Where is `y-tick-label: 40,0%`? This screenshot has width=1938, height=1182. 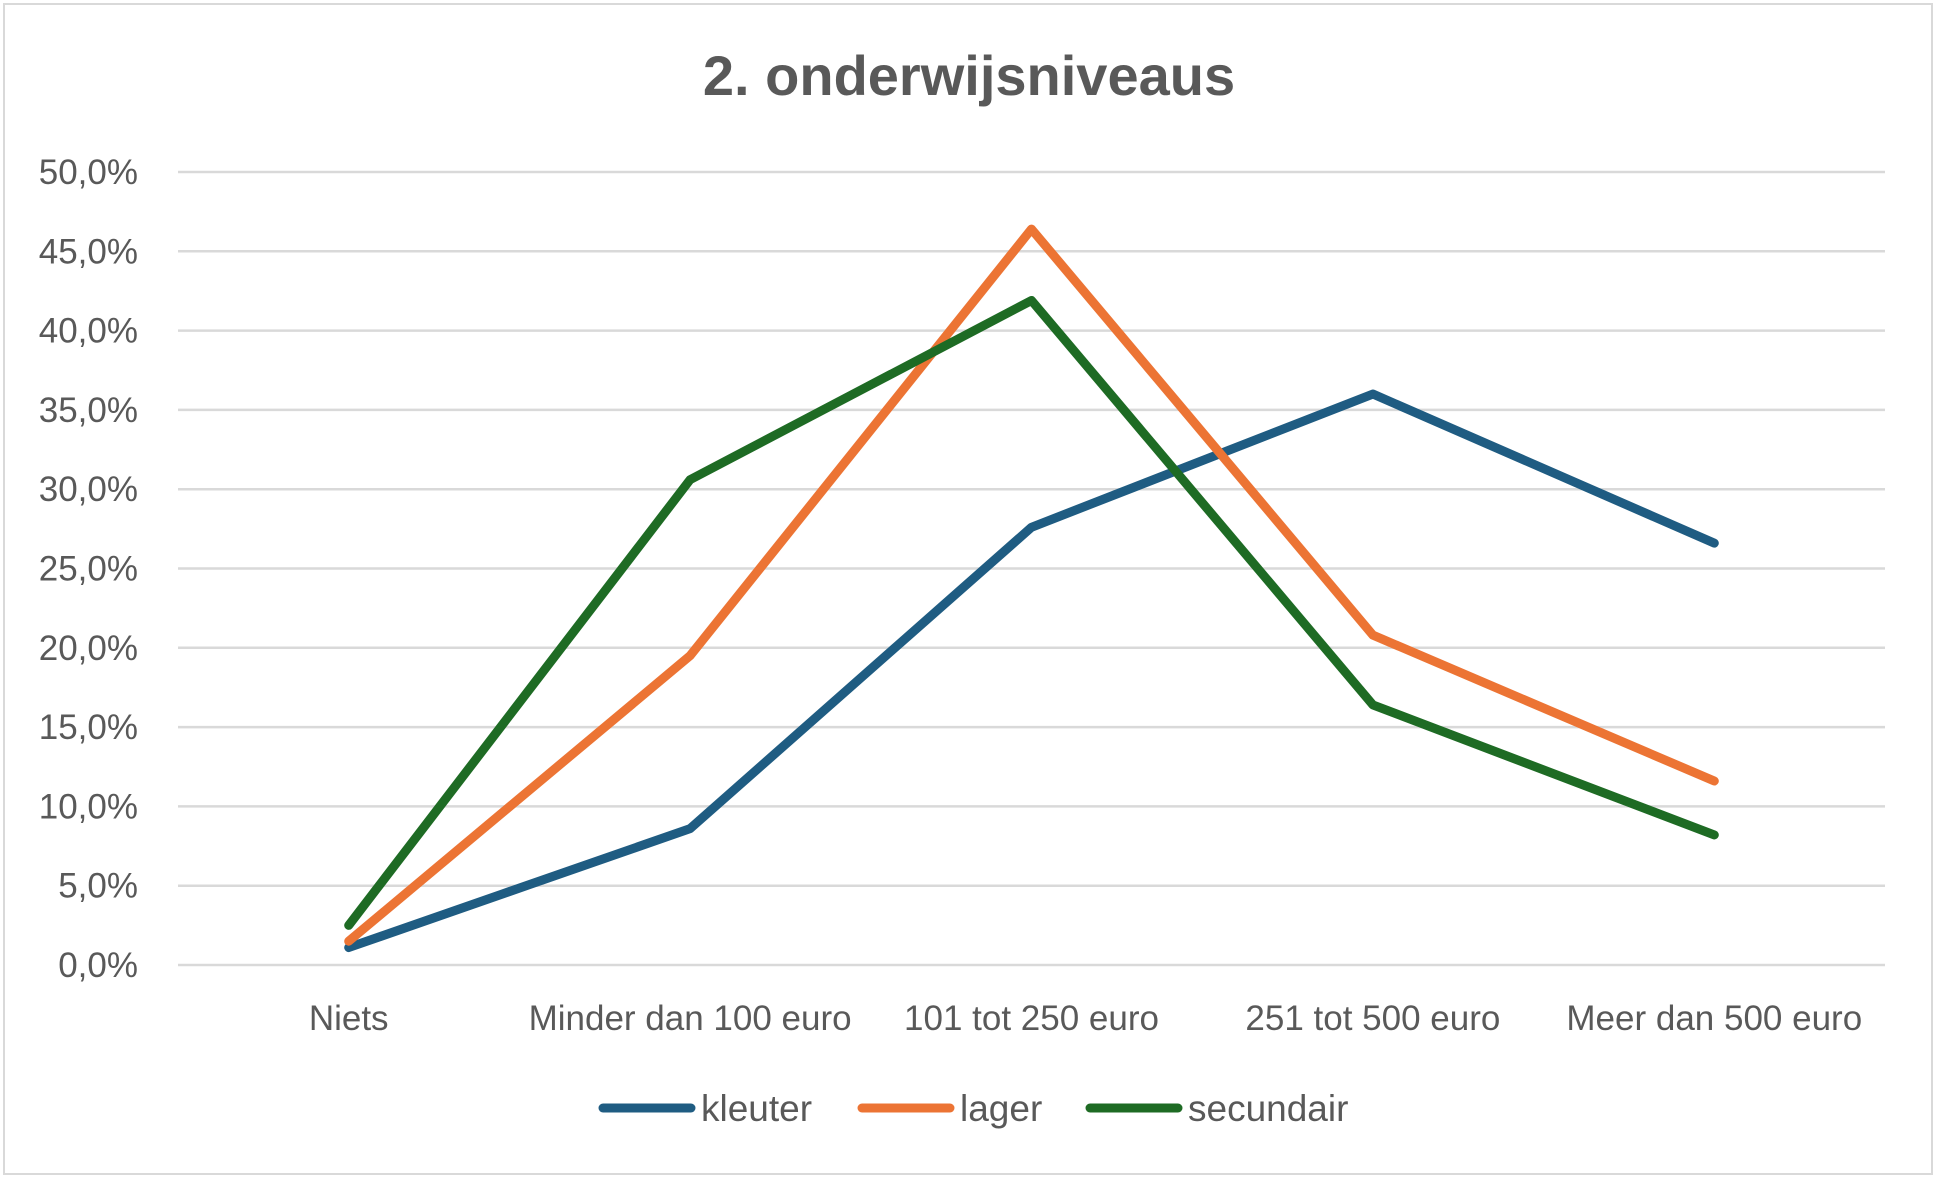
y-tick-label: 40,0% is located at coordinates (88, 331).